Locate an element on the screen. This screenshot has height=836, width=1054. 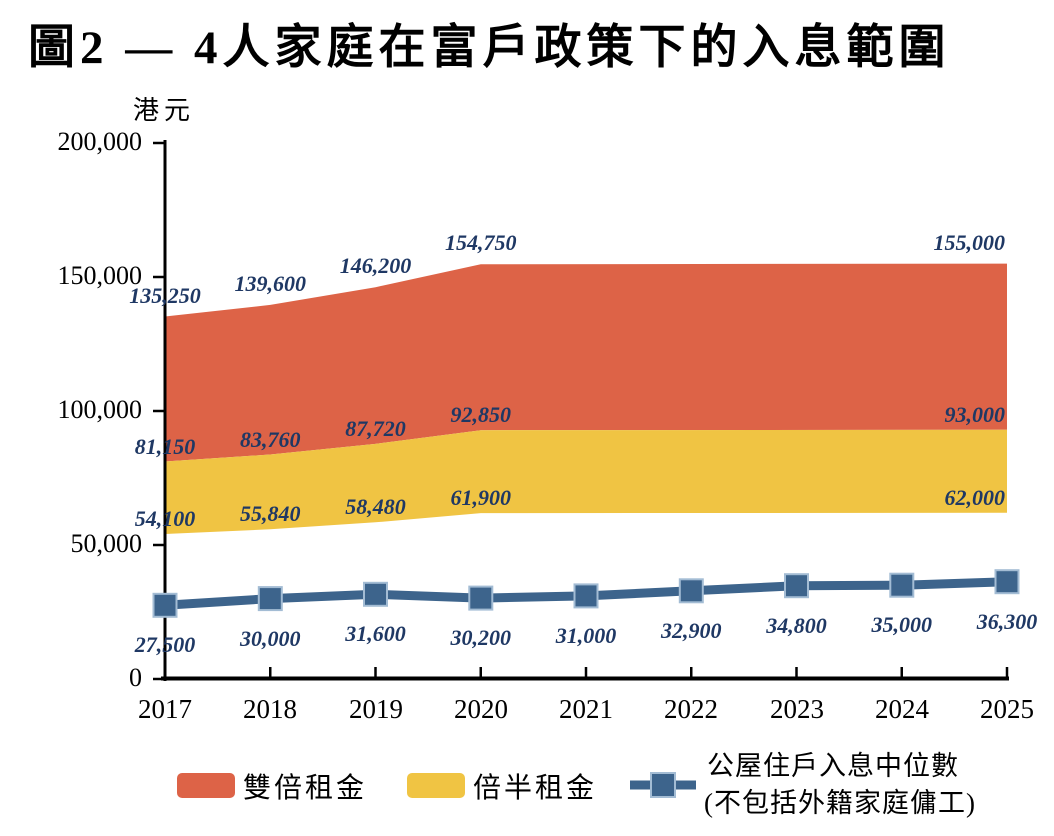
data-label-median_income-2020: 30,200 is located at coordinates (481, 638).